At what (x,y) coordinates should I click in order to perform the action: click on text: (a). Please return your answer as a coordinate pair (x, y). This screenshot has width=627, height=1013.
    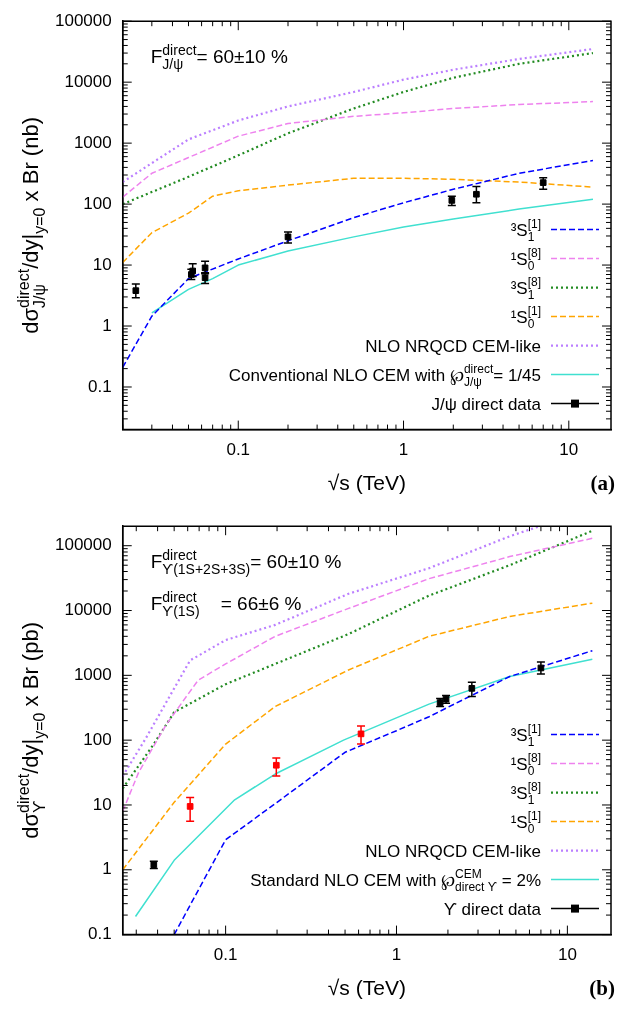
    Looking at the image, I should click on (603, 483).